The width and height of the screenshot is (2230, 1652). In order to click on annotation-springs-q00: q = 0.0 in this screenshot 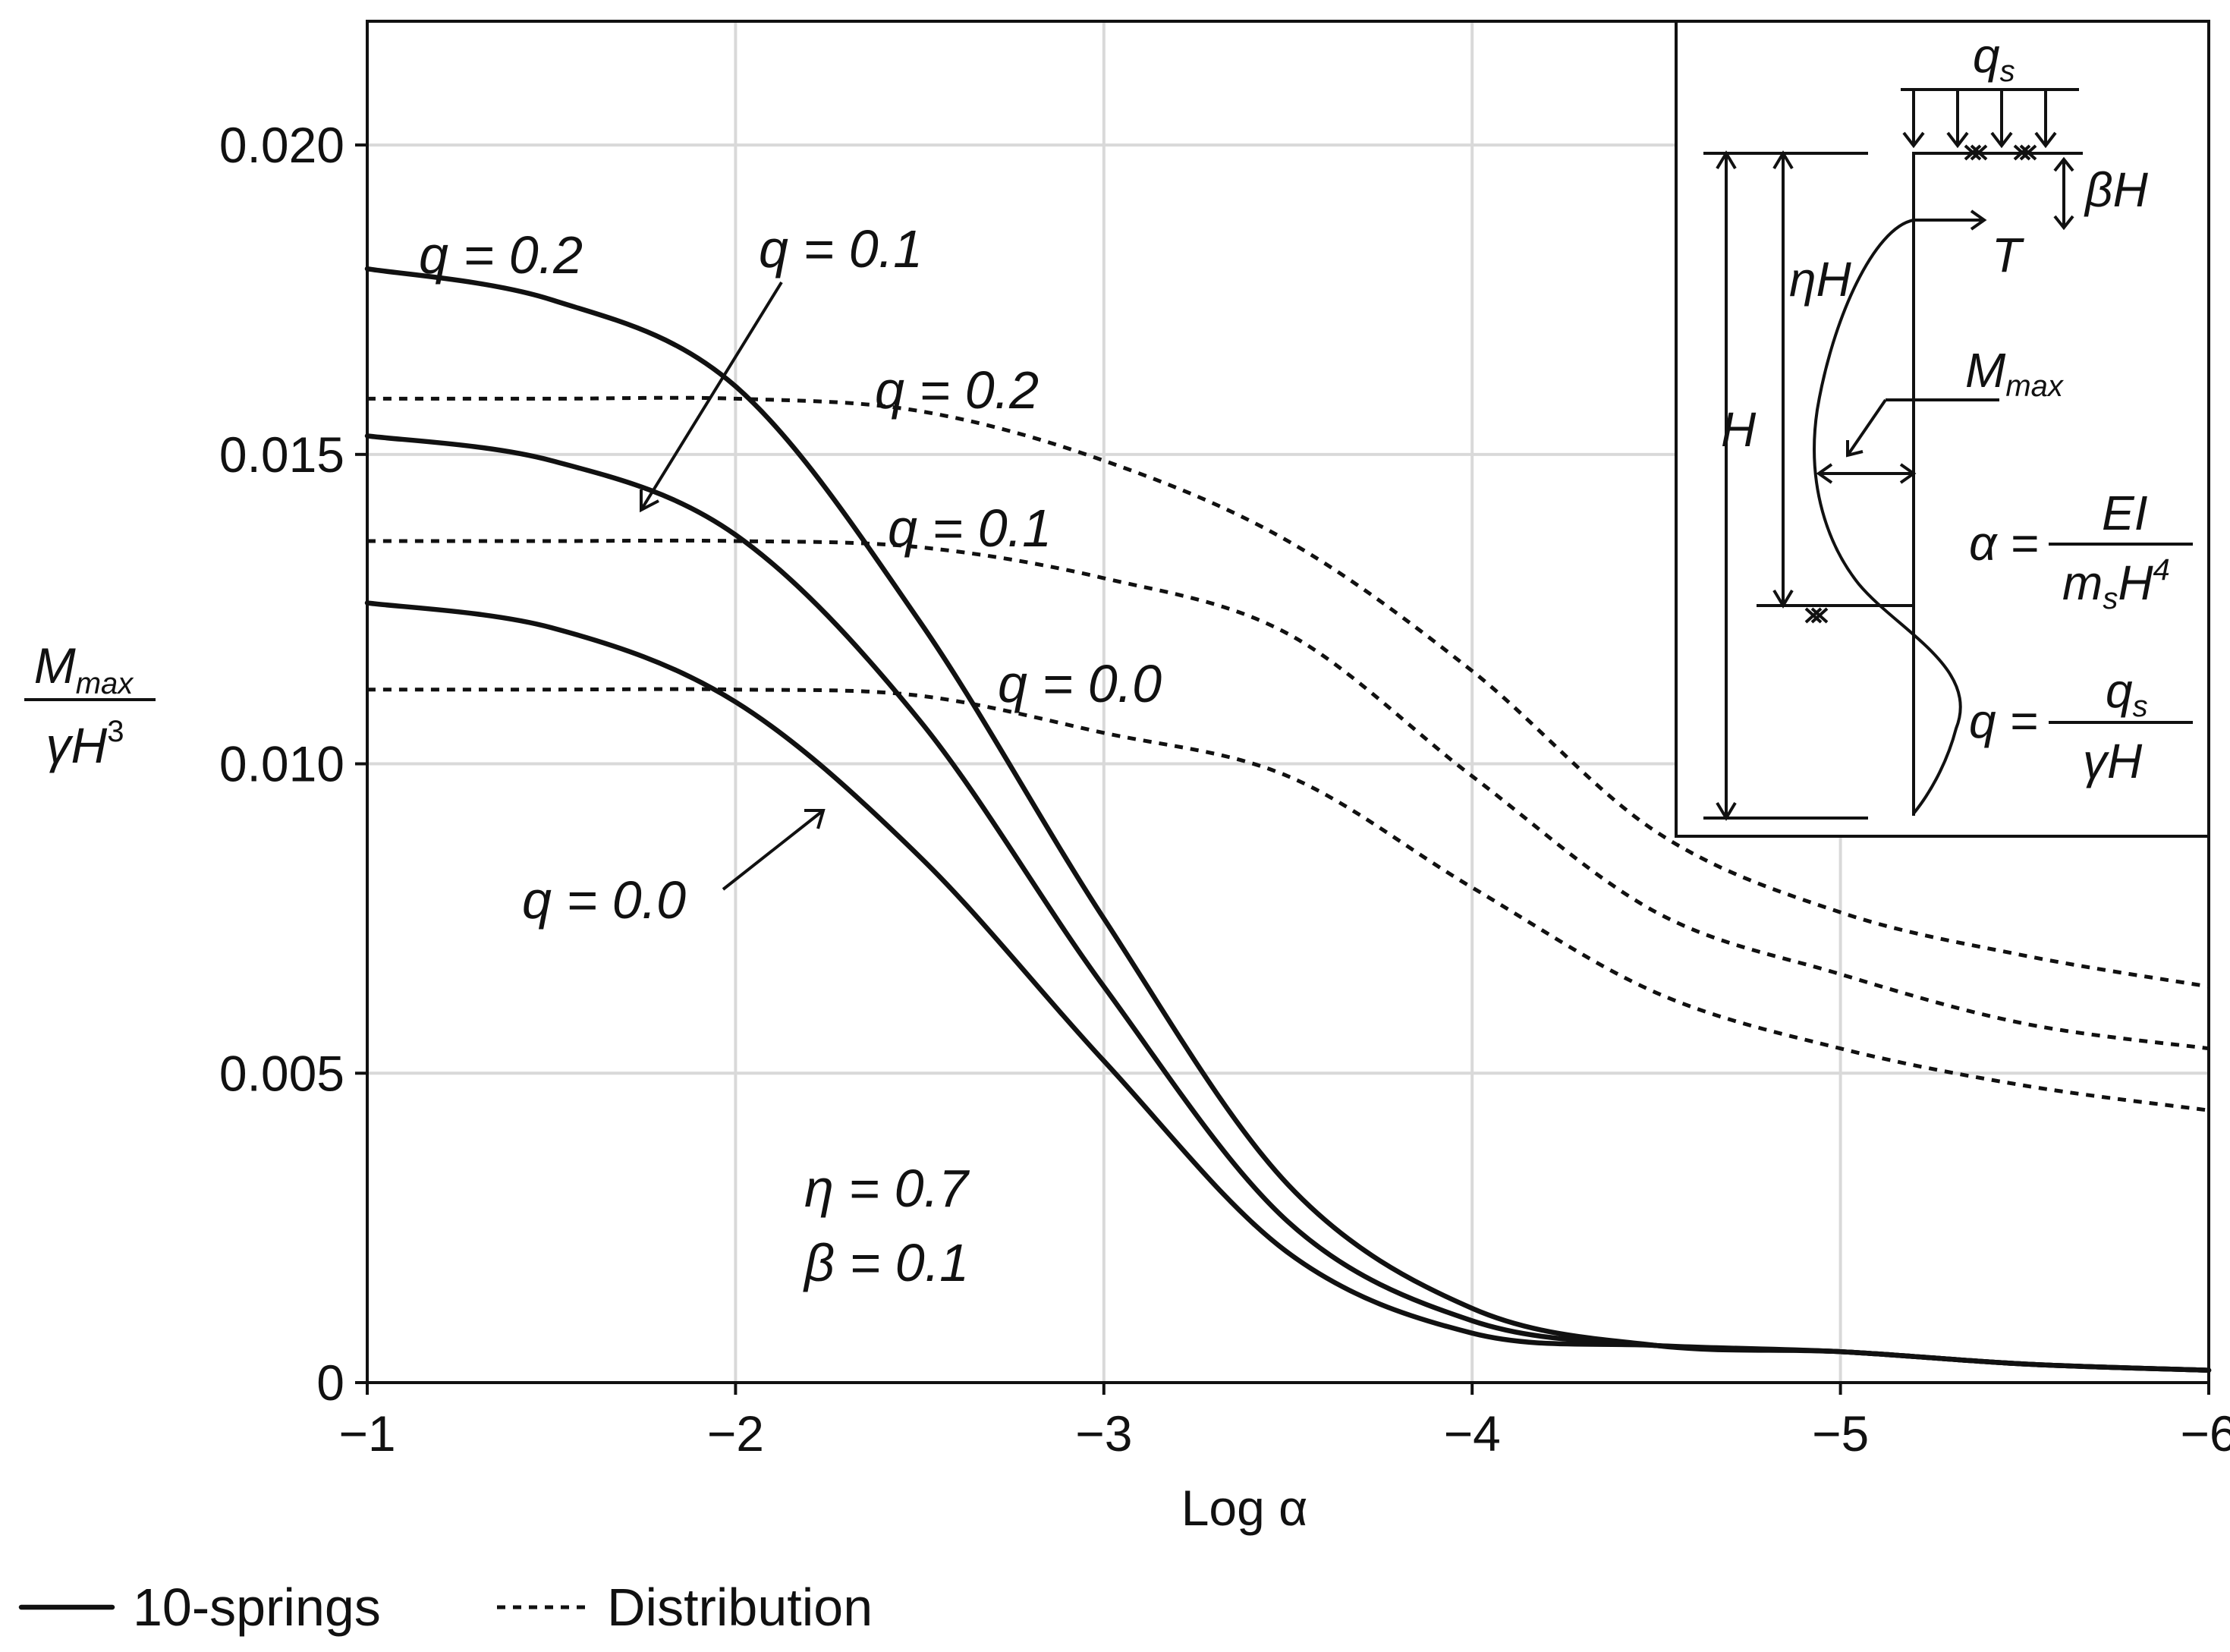, I will do `click(604, 900)`.